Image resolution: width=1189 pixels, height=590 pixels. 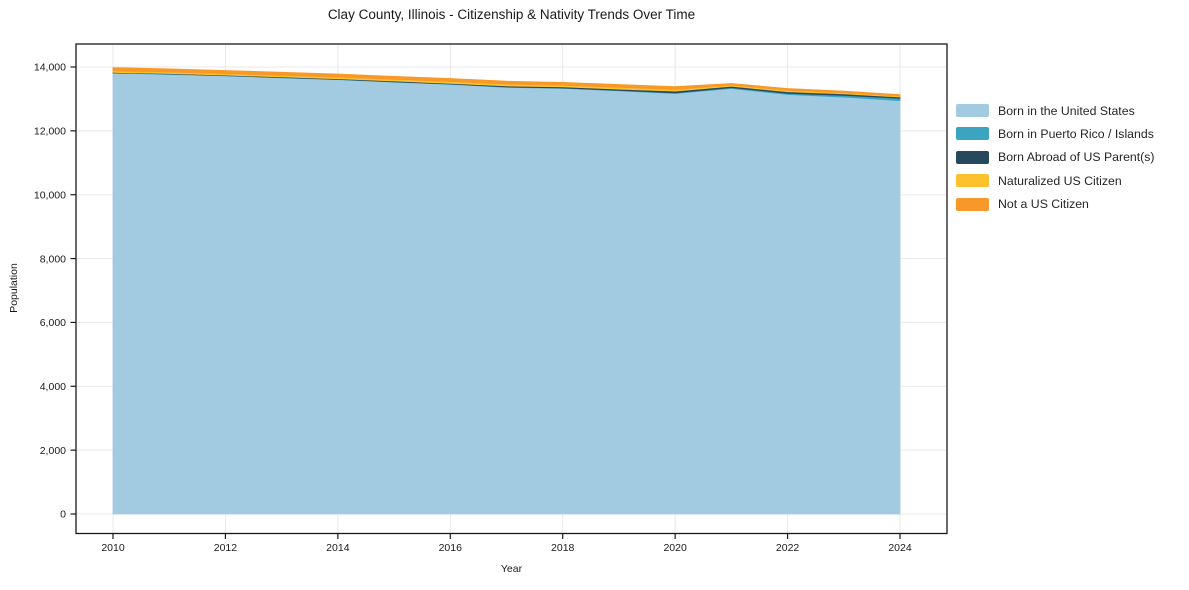 I want to click on y-tick-label: 2,000, so click(x=53, y=451).